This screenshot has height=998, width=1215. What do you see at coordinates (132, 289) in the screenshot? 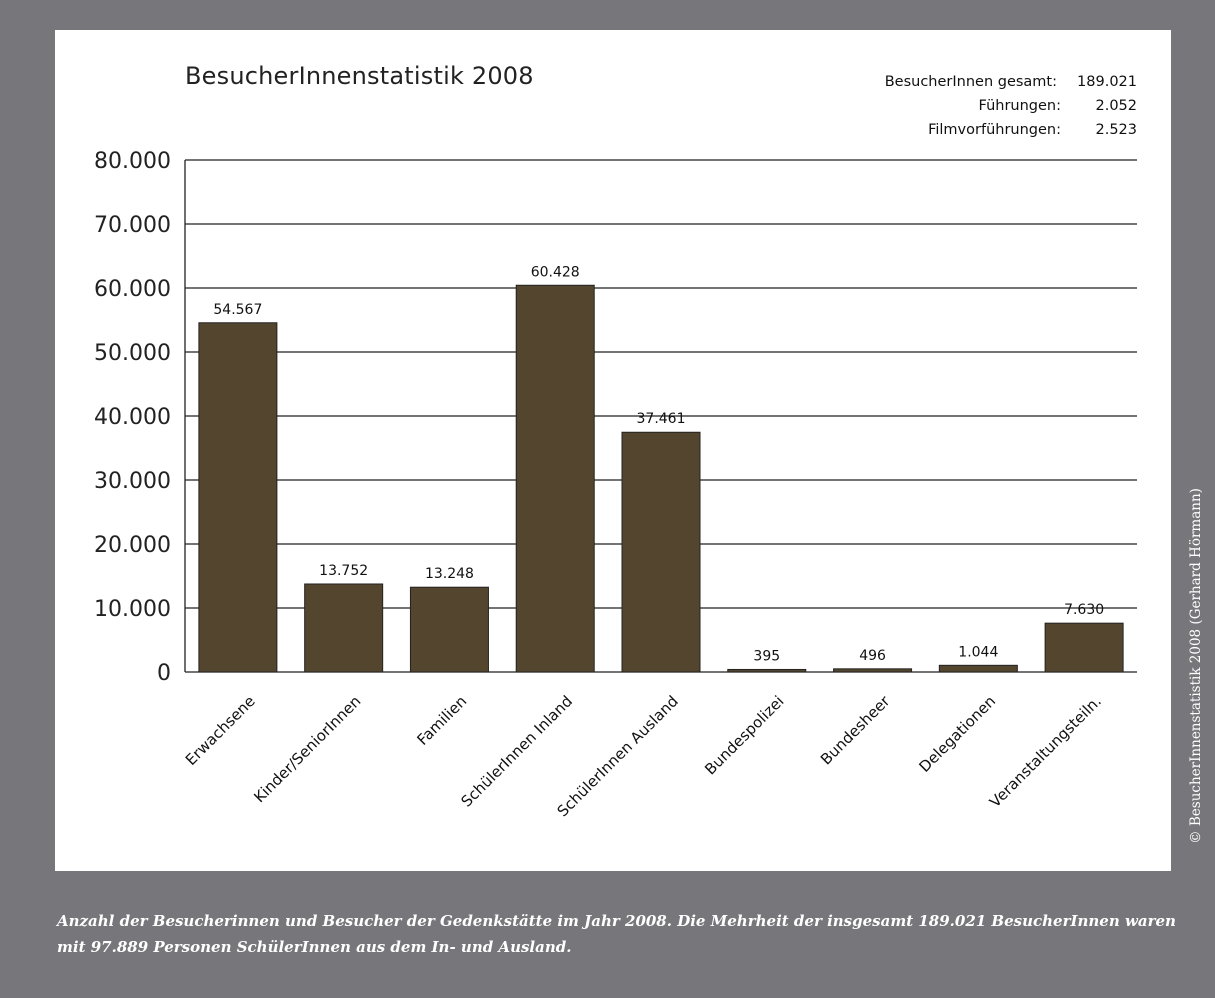
I see `y-tick-label: 60.000` at bounding box center [132, 289].